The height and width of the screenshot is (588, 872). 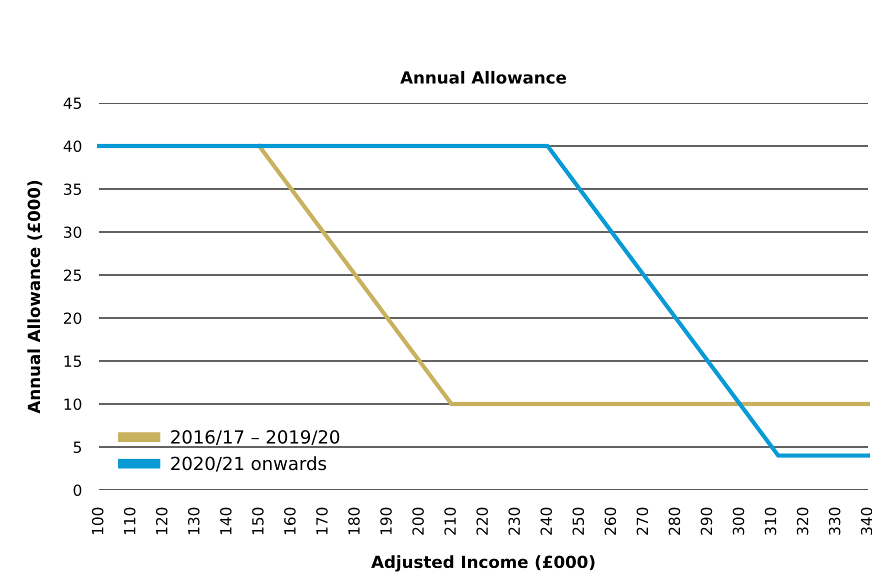 I want to click on chart-title: Annual Allowance, so click(x=483, y=77).